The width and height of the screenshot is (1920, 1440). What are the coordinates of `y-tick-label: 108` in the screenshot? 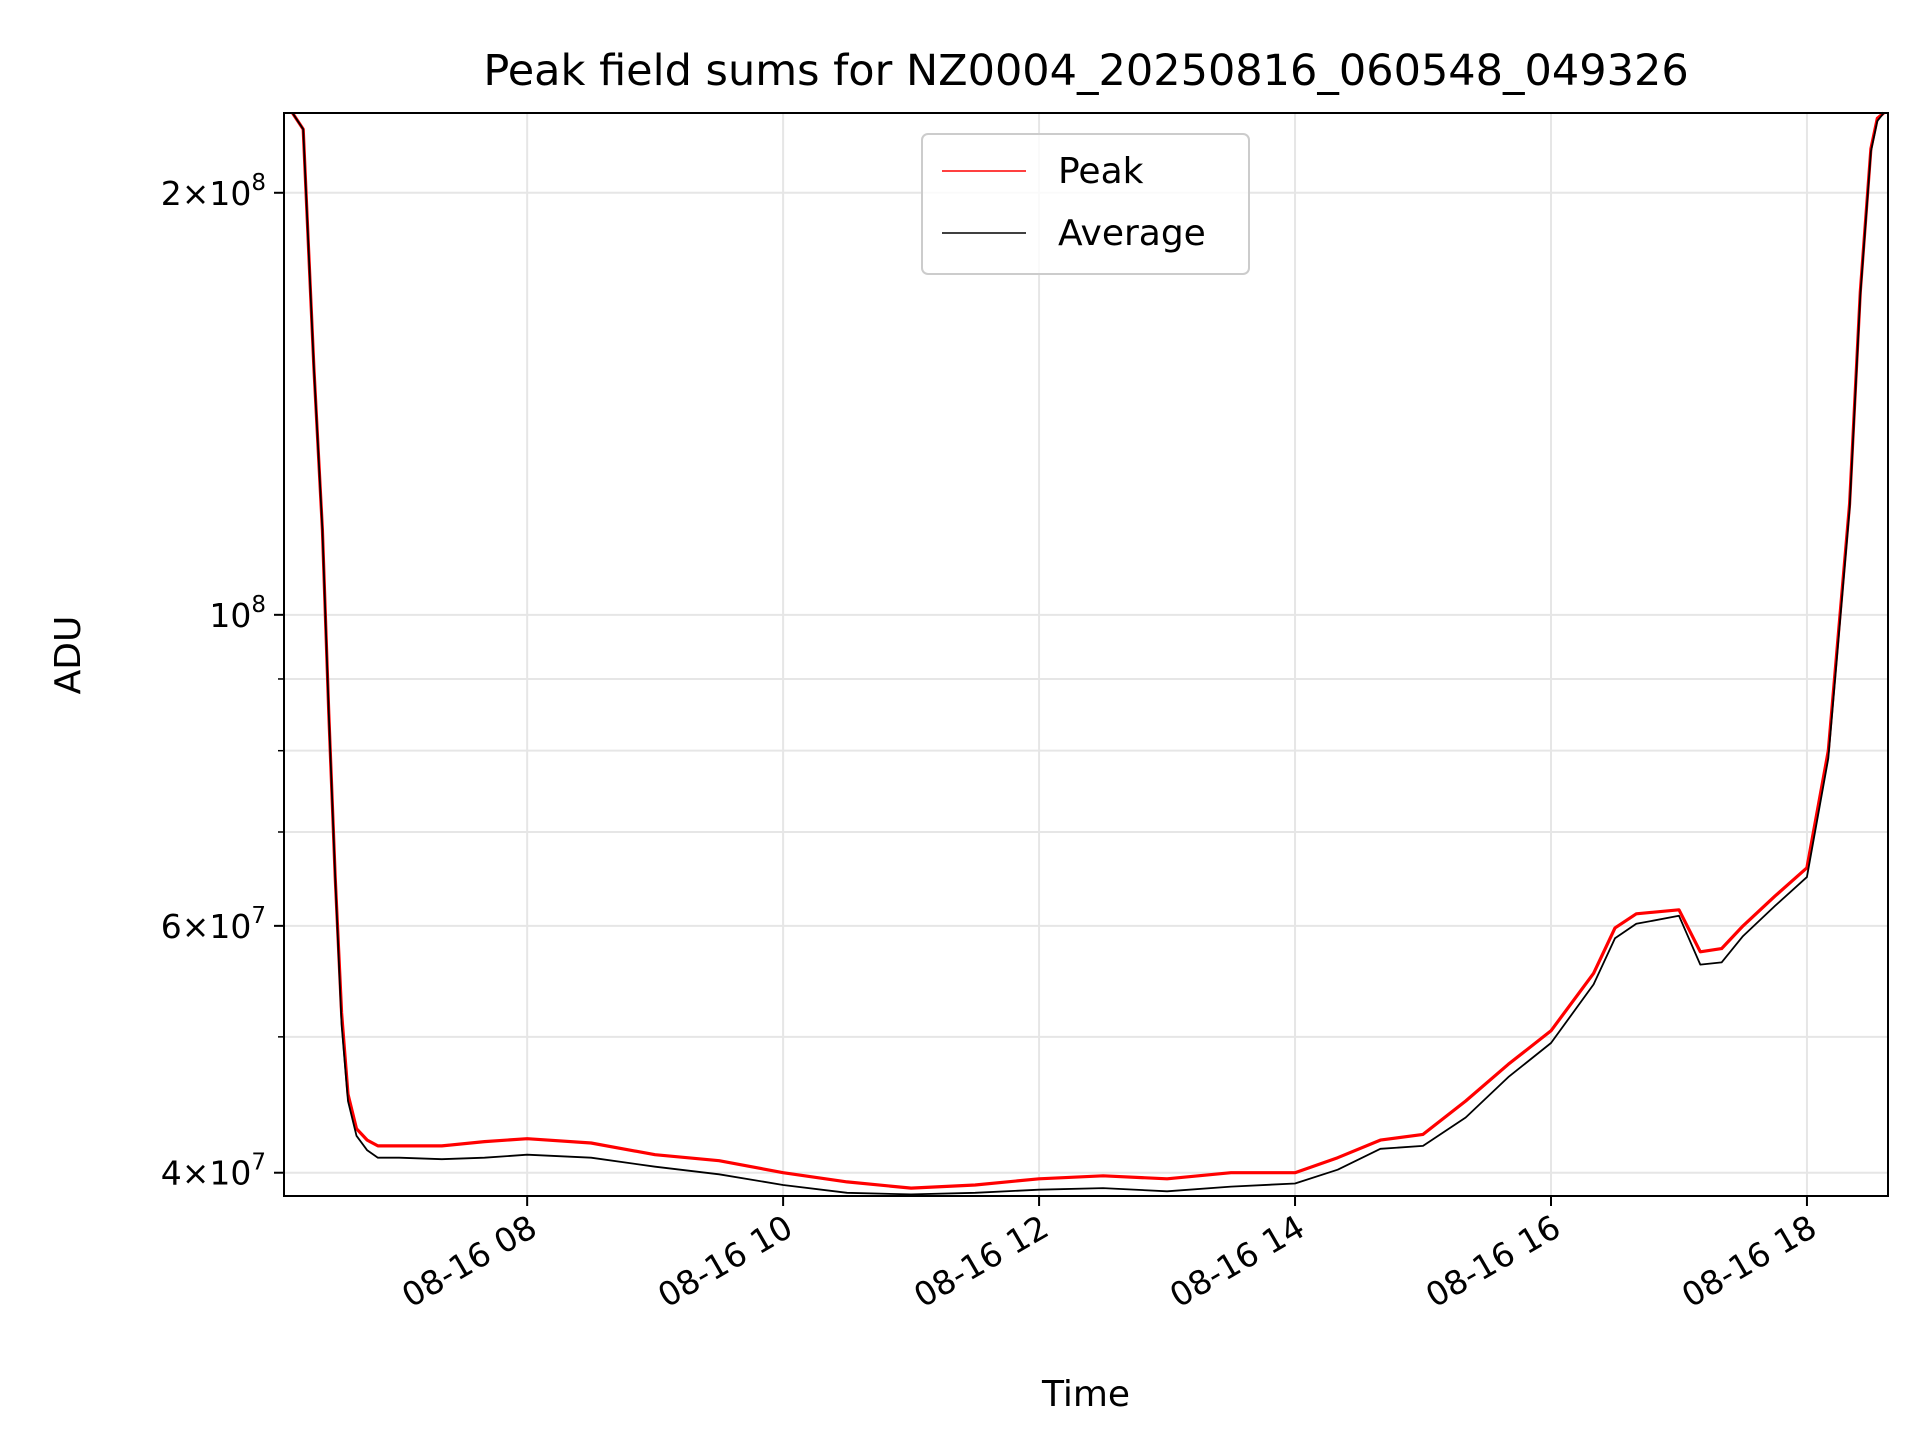 It's located at (237, 613).